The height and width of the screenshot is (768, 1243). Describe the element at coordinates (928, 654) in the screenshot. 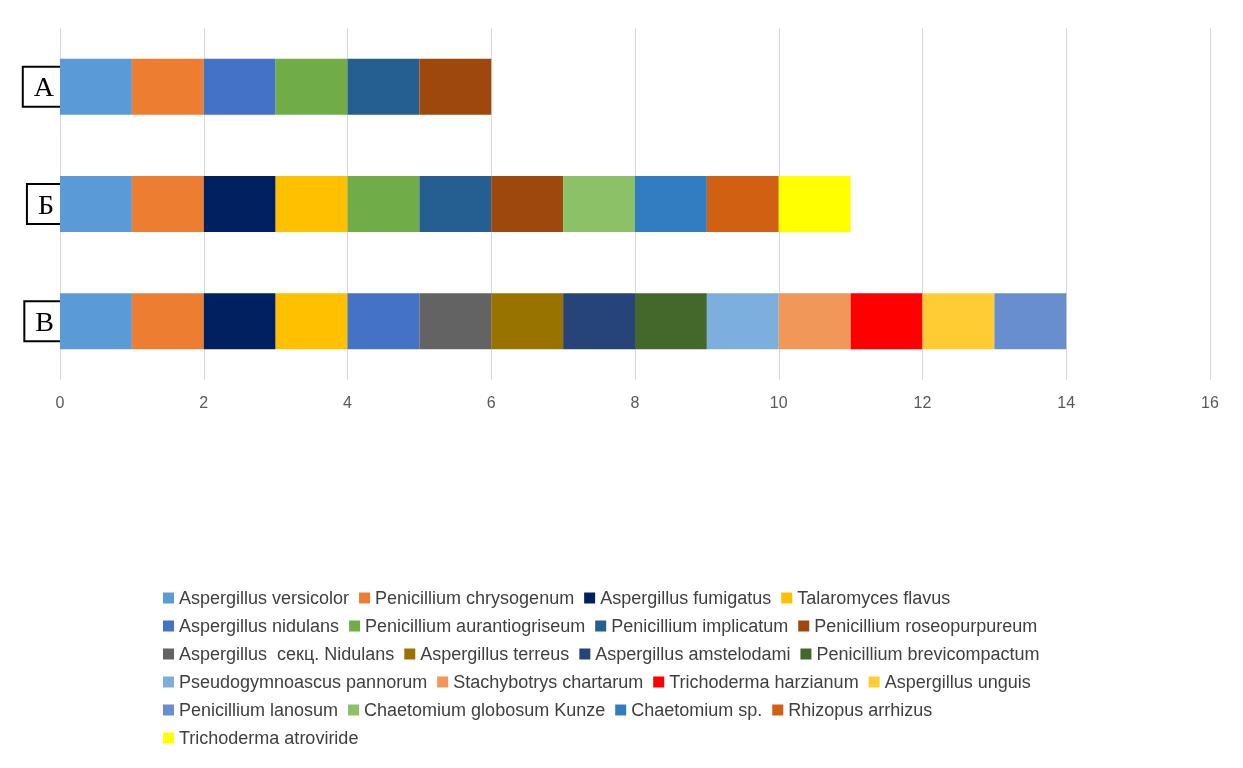

I see `legend-label: Penicillium brevicompactum` at that location.